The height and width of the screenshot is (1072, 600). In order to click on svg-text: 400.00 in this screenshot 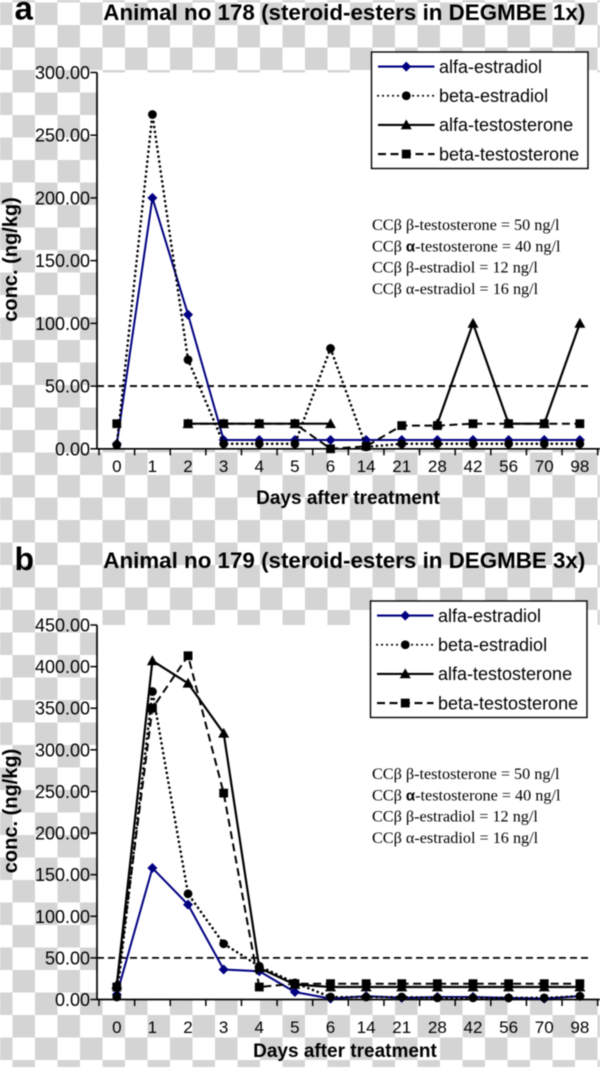, I will do `click(62, 667)`.